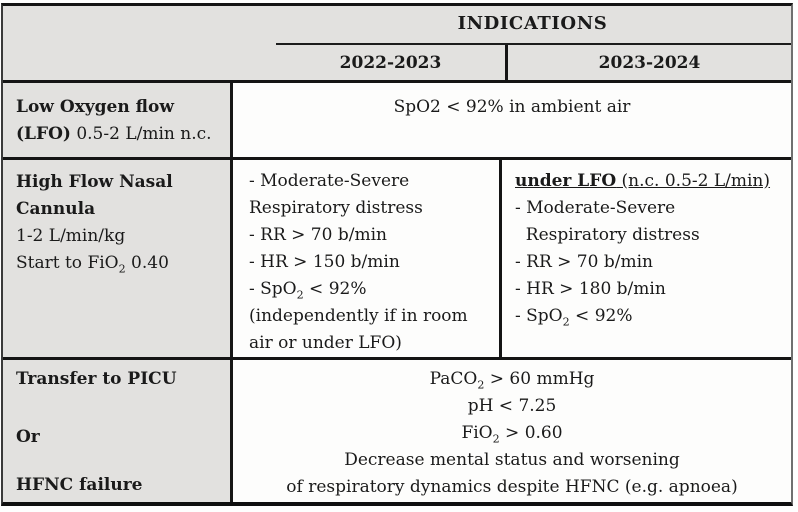 The height and width of the screenshot is (512, 798). Describe the element at coordinates (643, 181) in the screenshot. I see `text-line: under LFO (n.c. 0.5-2 L/min)` at that location.